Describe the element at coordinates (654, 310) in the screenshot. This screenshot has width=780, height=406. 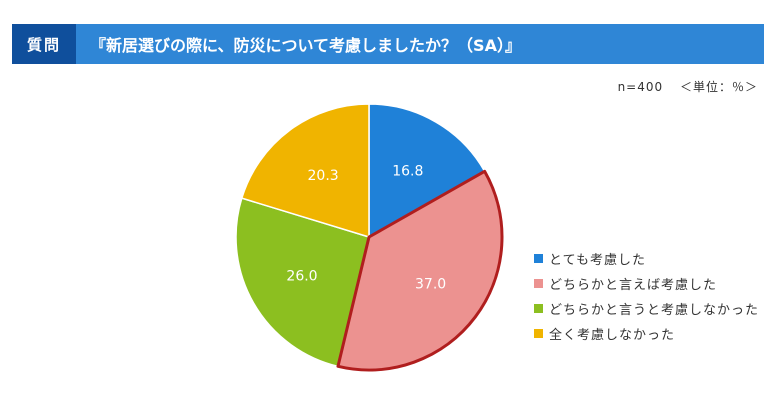
I see `legend-label: どちらかと言うと考慮しなかった` at that location.